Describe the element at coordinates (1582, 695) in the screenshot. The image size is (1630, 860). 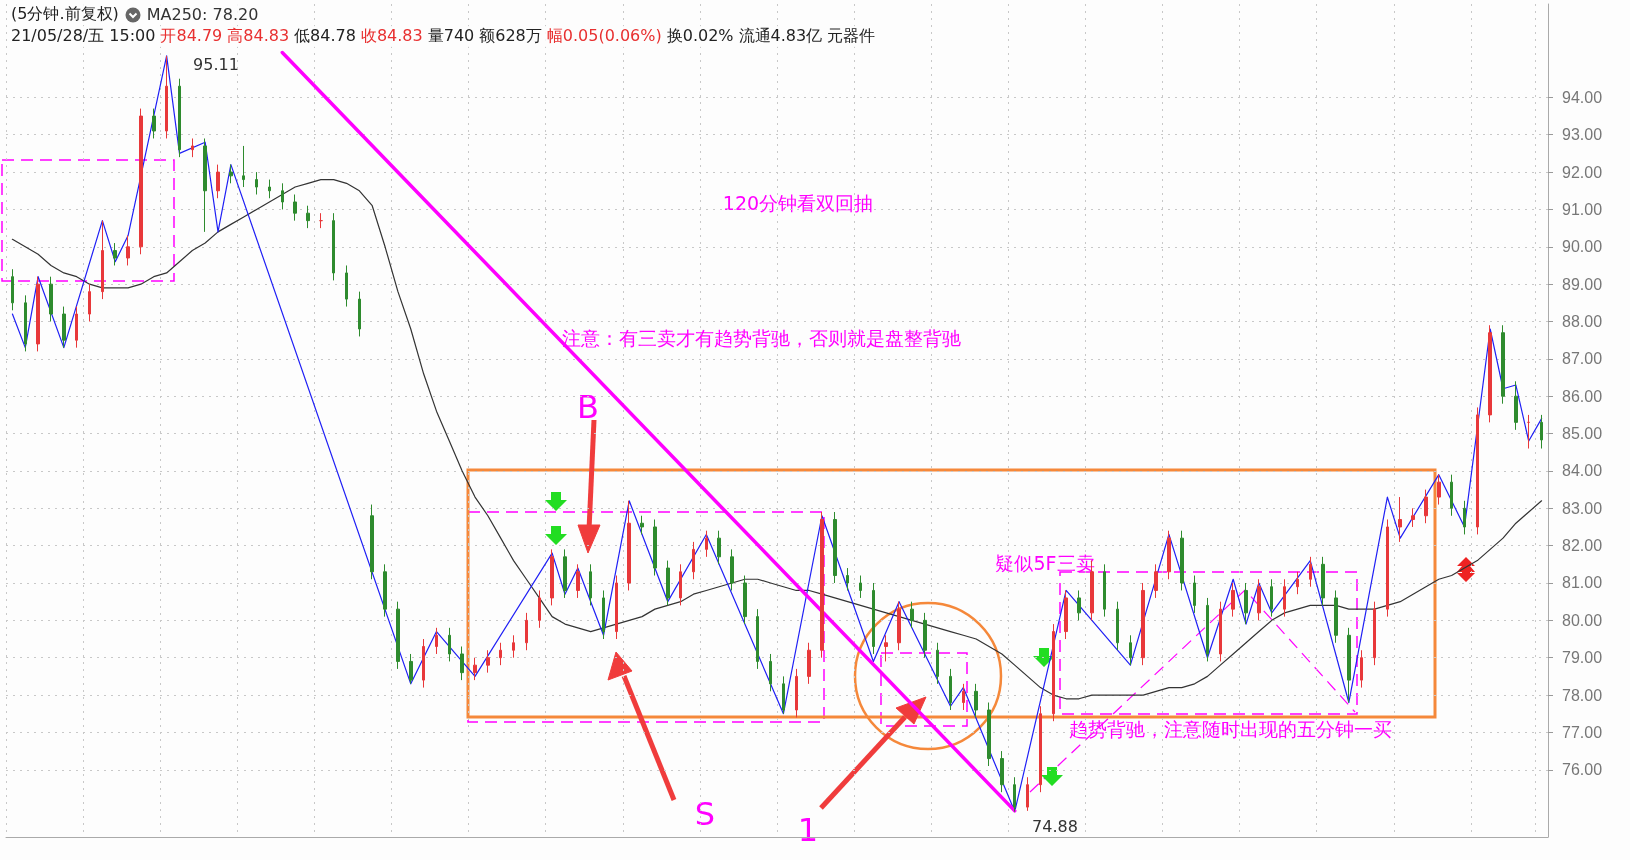
I see `y-tick-label: 78.00` at that location.